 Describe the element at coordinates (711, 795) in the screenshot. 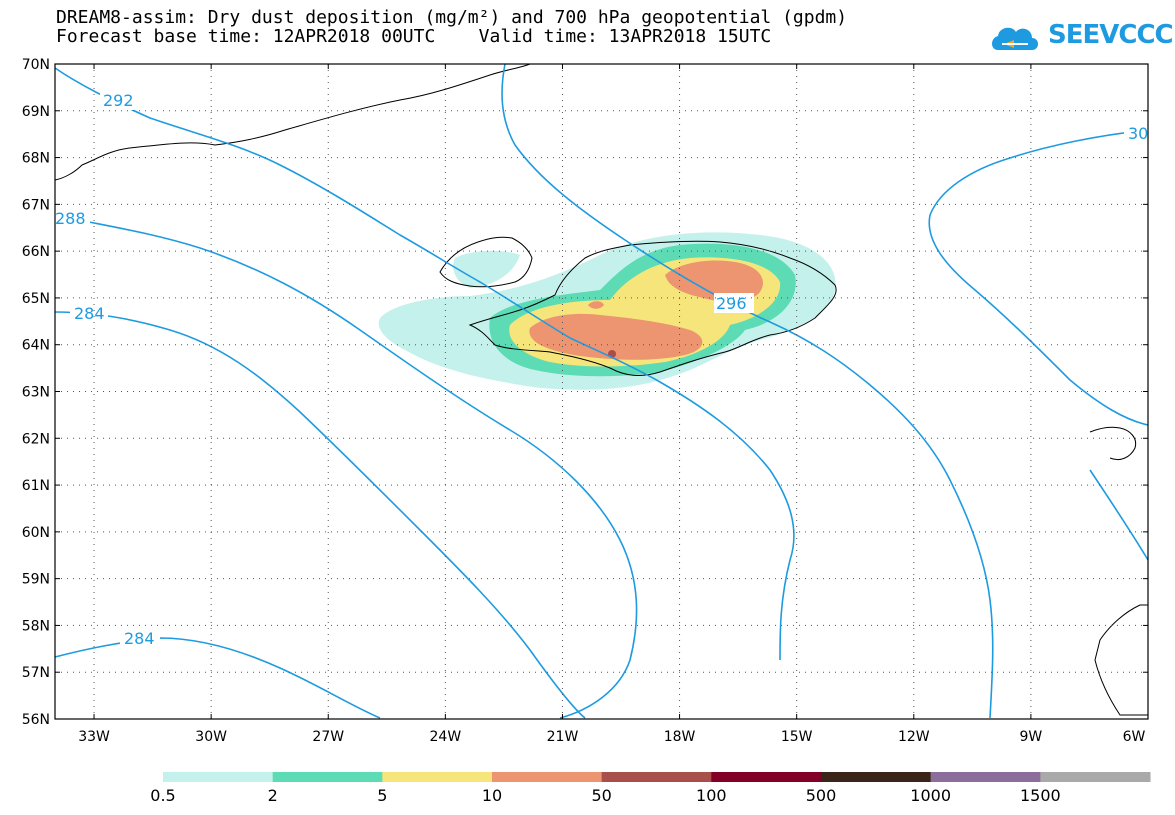

I see `legend-tick-label: 100` at that location.